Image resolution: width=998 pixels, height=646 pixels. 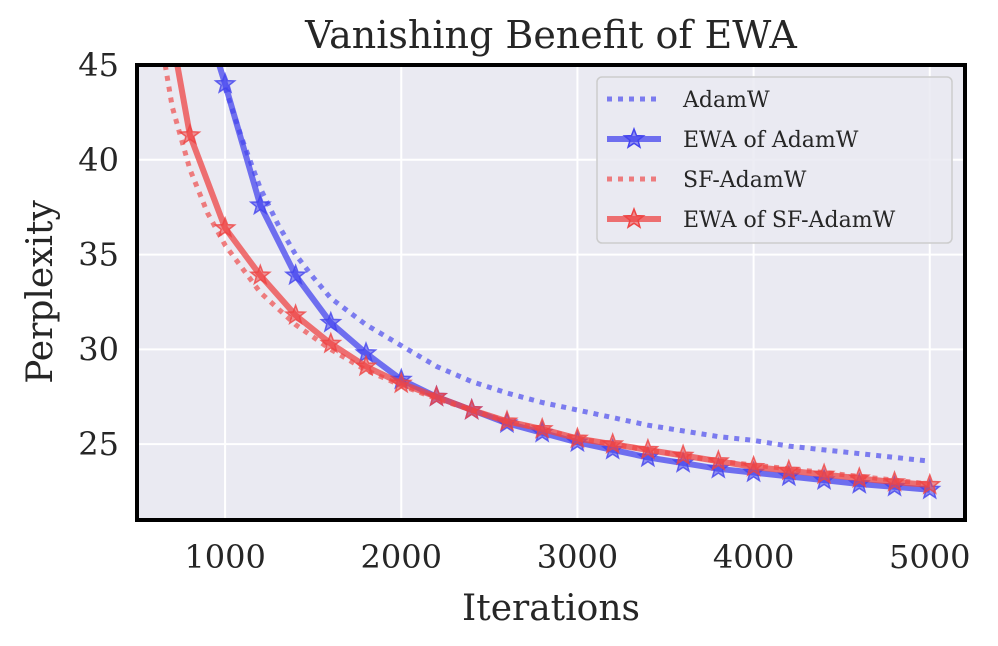 I want to click on legend-marker-ewa-of-adamw, so click(x=634, y=137).